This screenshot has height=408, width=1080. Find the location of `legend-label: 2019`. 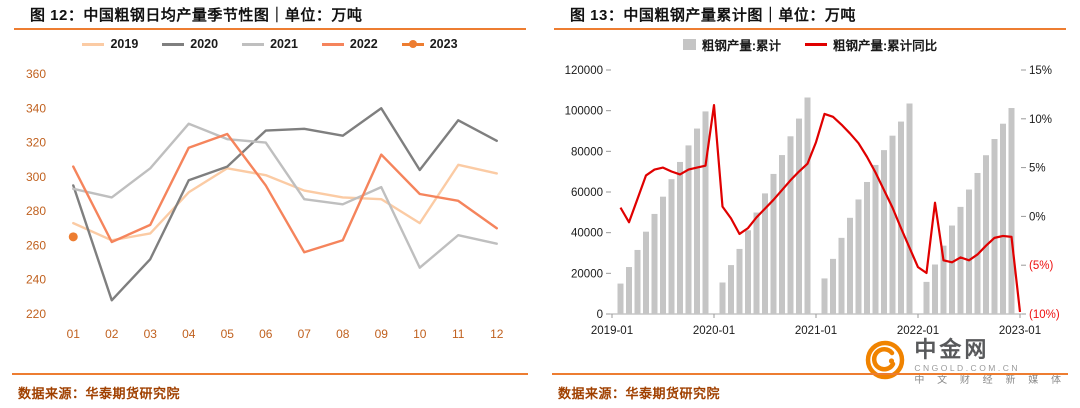

legend-label: 2019 is located at coordinates (124, 44).